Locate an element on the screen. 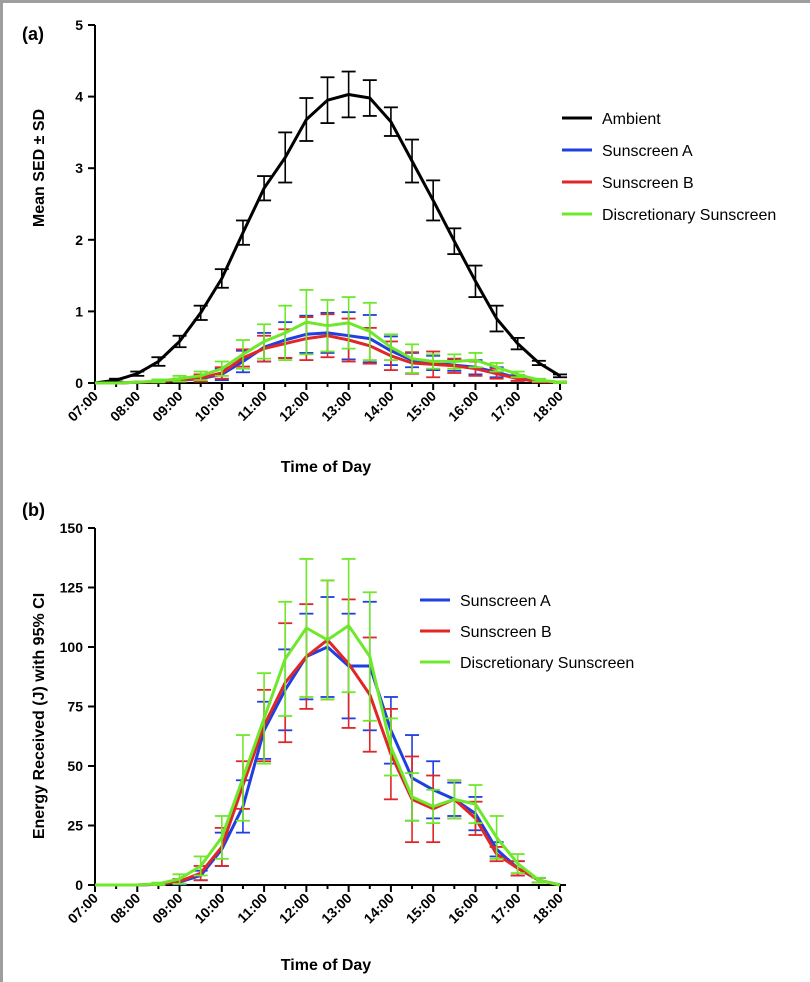  y-tick-label: 75 is located at coordinates (75, 707).